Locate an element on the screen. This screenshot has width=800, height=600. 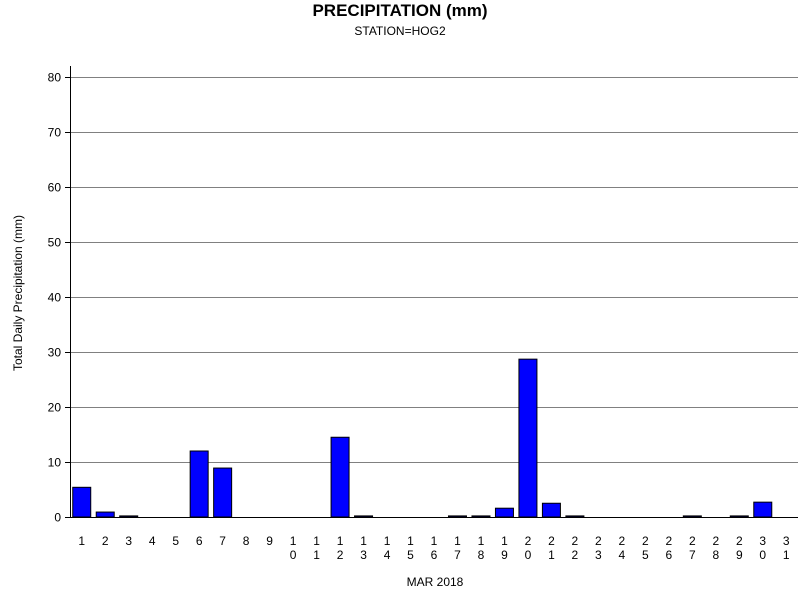
y-tick-label: 60 is located at coordinates (55, 188).